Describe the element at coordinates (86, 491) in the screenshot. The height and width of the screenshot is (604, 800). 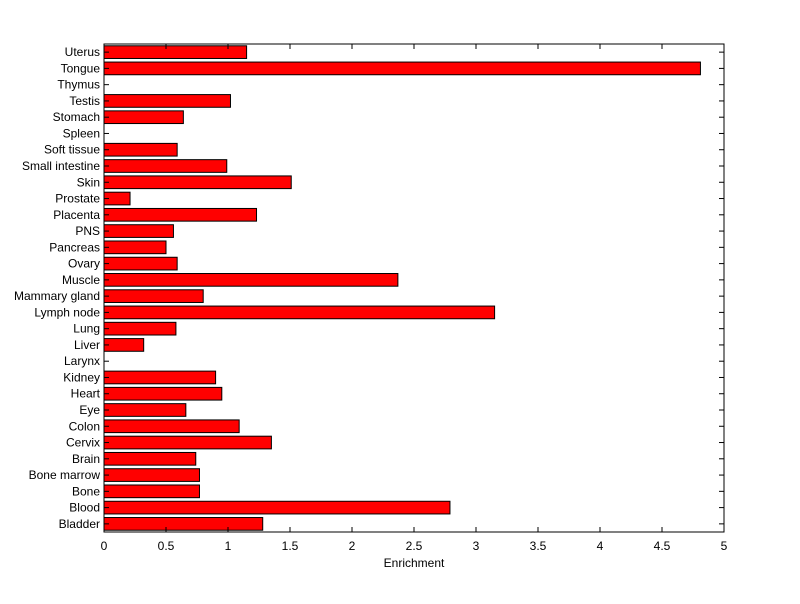
I see `y-tick-label: Bone` at that location.